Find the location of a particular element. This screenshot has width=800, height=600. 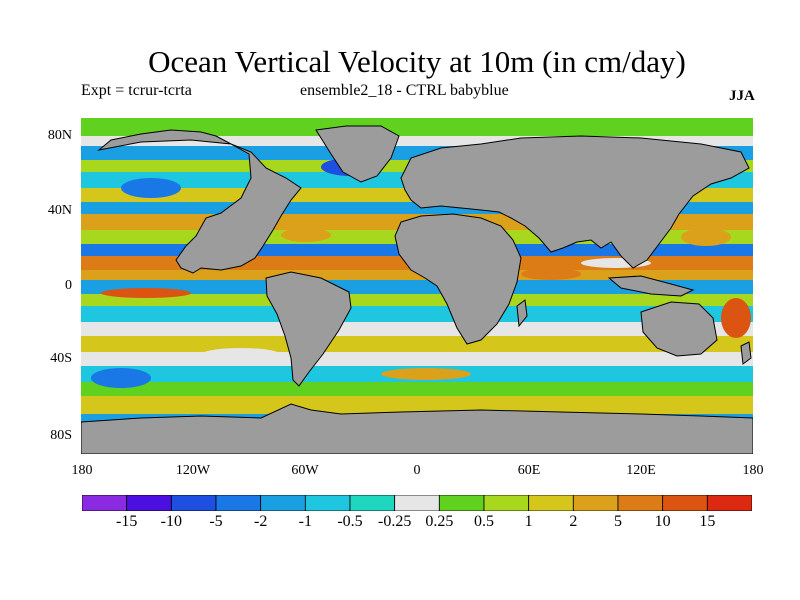

indonesia-land is located at coordinates (651, 286).